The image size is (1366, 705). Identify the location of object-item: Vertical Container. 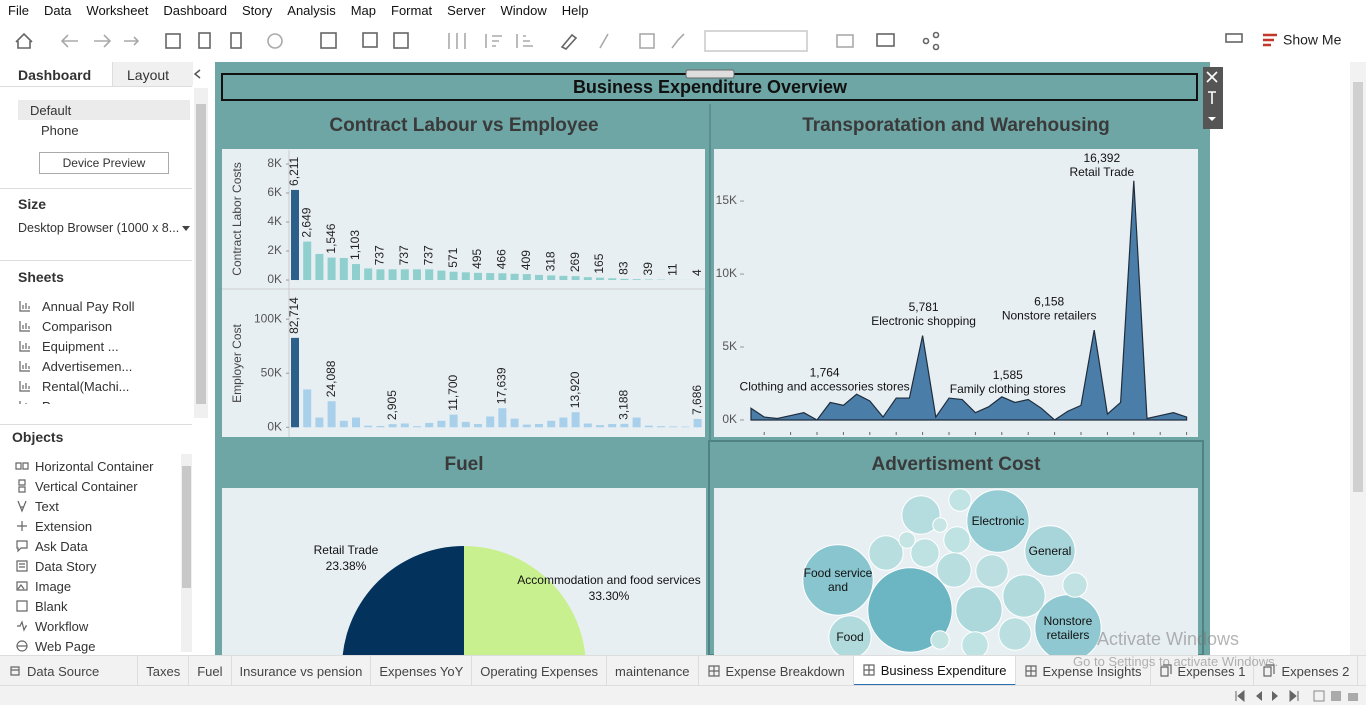
(76, 486).